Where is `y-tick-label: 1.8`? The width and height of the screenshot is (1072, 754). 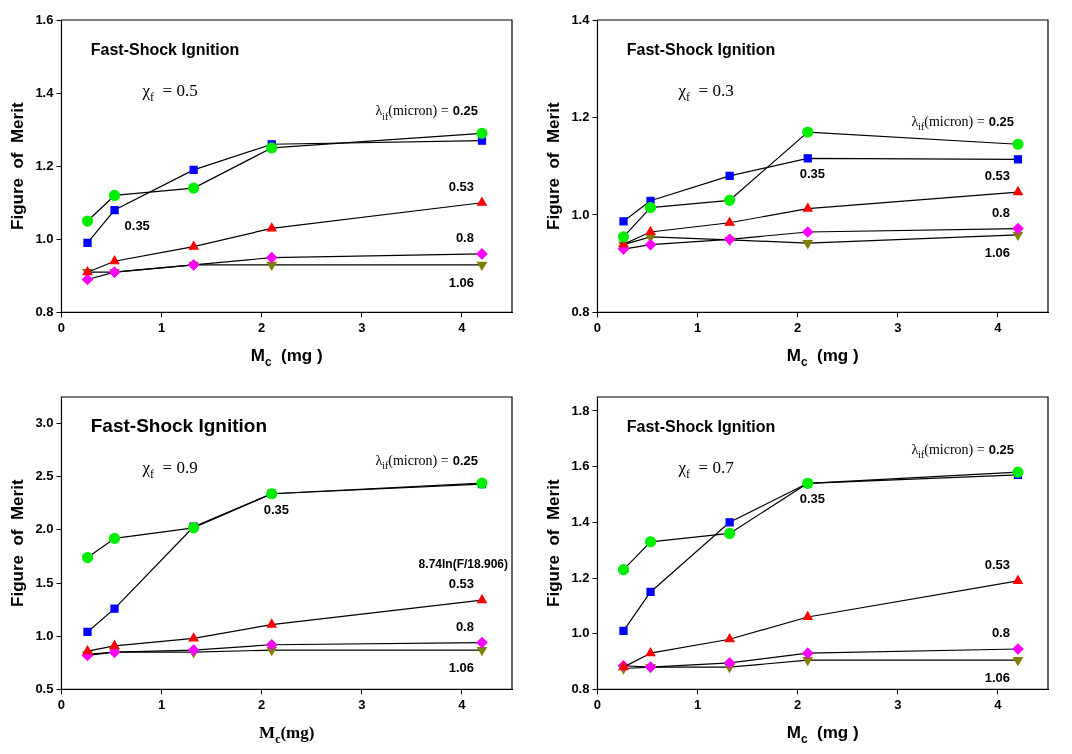
y-tick-label: 1.8 is located at coordinates (580, 410).